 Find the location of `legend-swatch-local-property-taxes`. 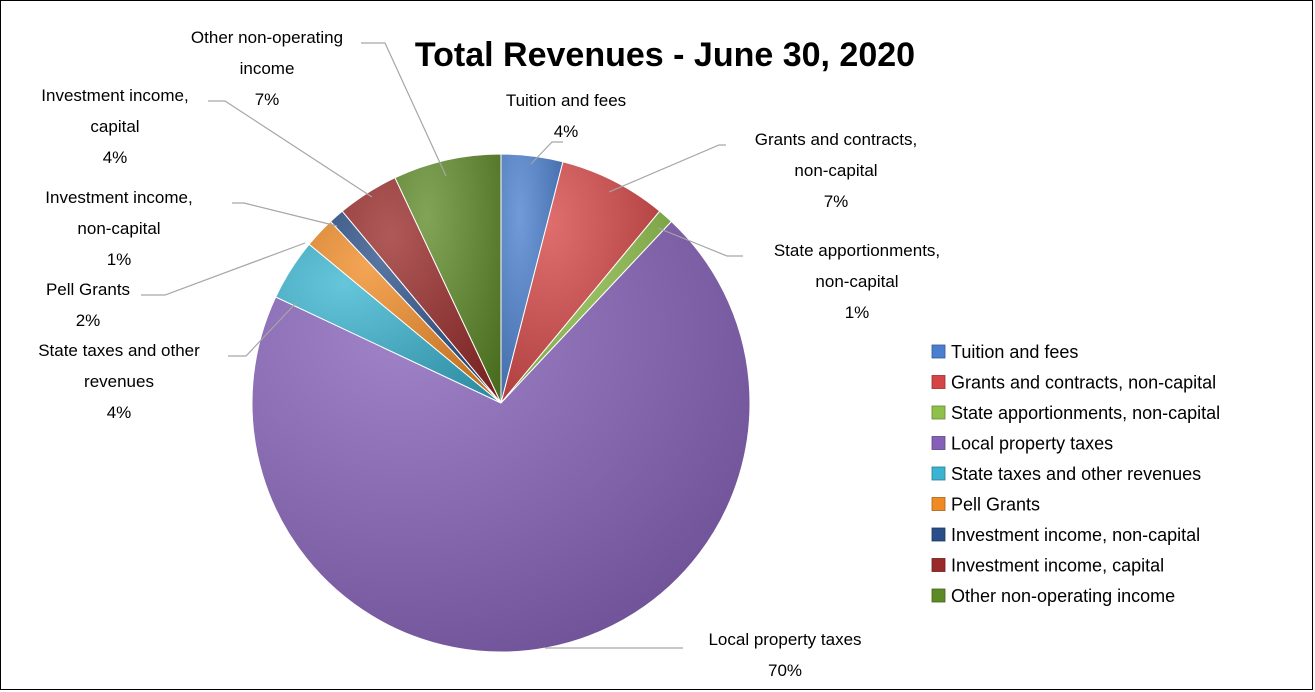

legend-swatch-local-property-taxes is located at coordinates (938, 443).